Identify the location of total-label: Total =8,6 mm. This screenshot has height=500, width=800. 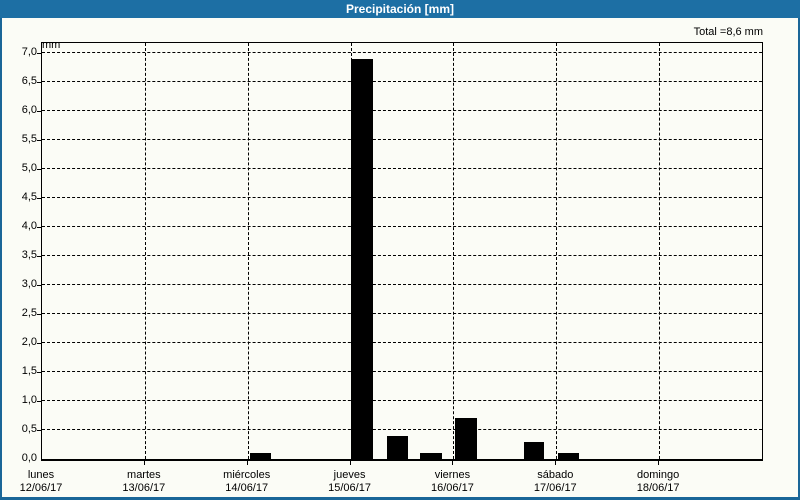
(728, 32).